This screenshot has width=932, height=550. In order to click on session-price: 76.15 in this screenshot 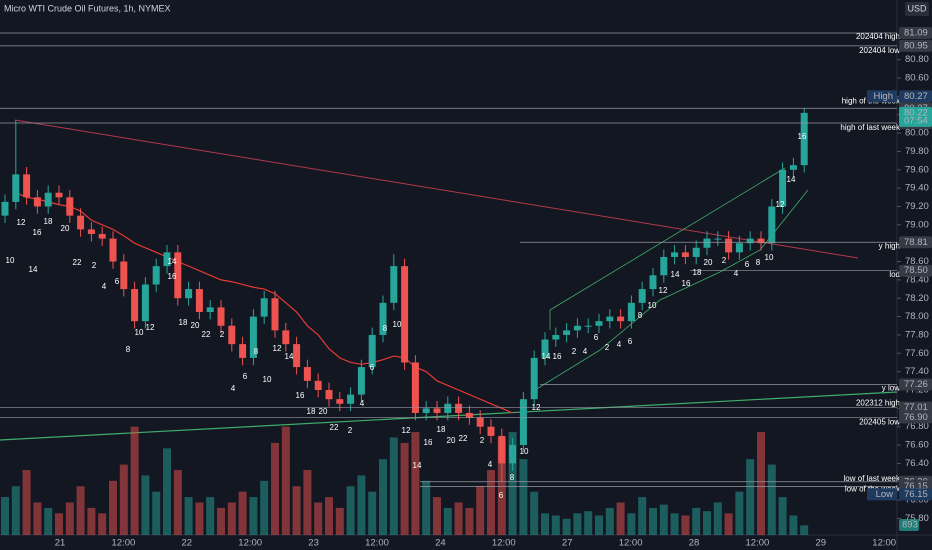, I will do `click(916, 494)`.